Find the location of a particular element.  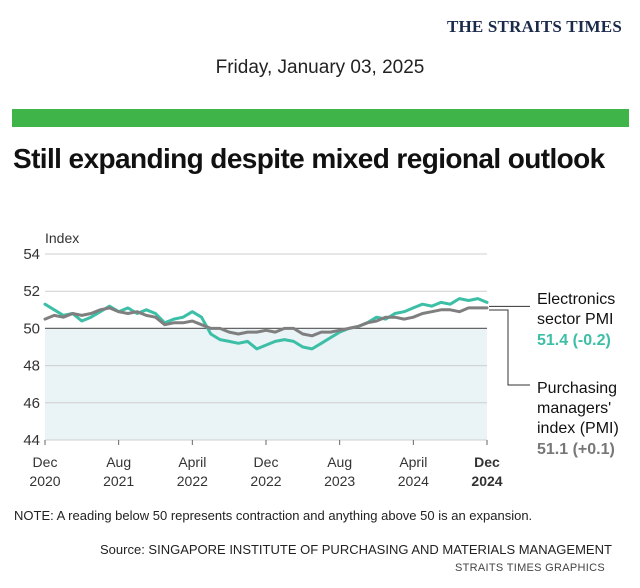

masthead-logo: THE STRAITS TIMES is located at coordinates (534, 26).